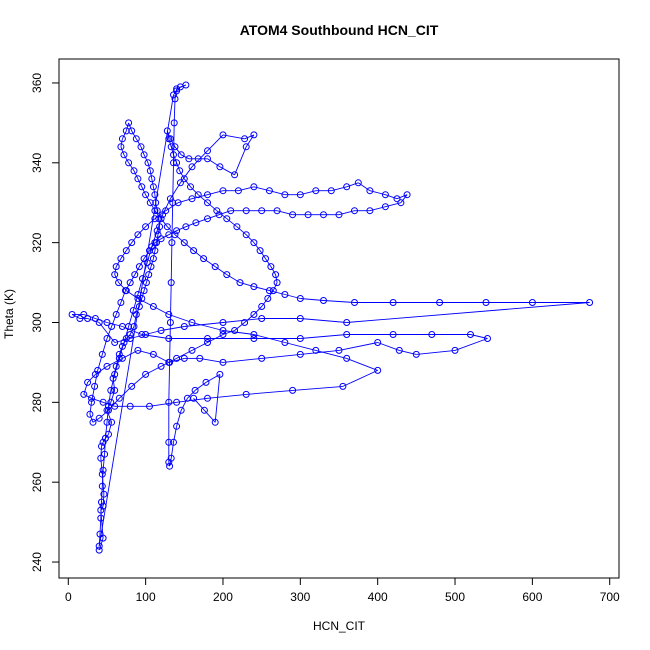 The width and height of the screenshot is (650, 650). What do you see at coordinates (532, 597) in the screenshot?
I see `x-tick-label: 600` at bounding box center [532, 597].